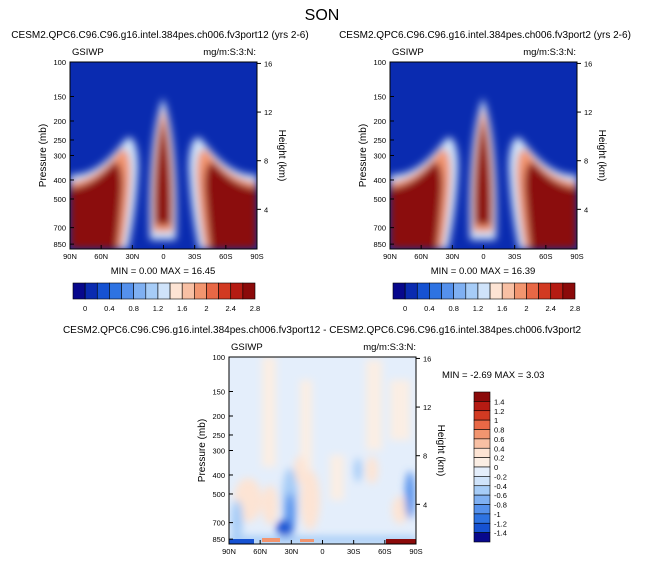  Describe the element at coordinates (549, 52) in the screenshot. I see `panel-2-right-label: mg/m:S:3:N:` at that location.